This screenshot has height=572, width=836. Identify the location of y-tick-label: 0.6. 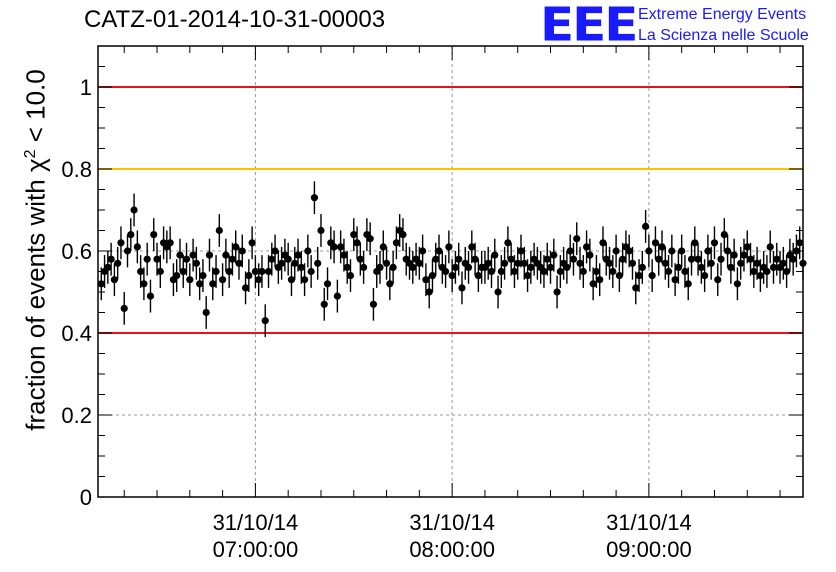
(76, 251).